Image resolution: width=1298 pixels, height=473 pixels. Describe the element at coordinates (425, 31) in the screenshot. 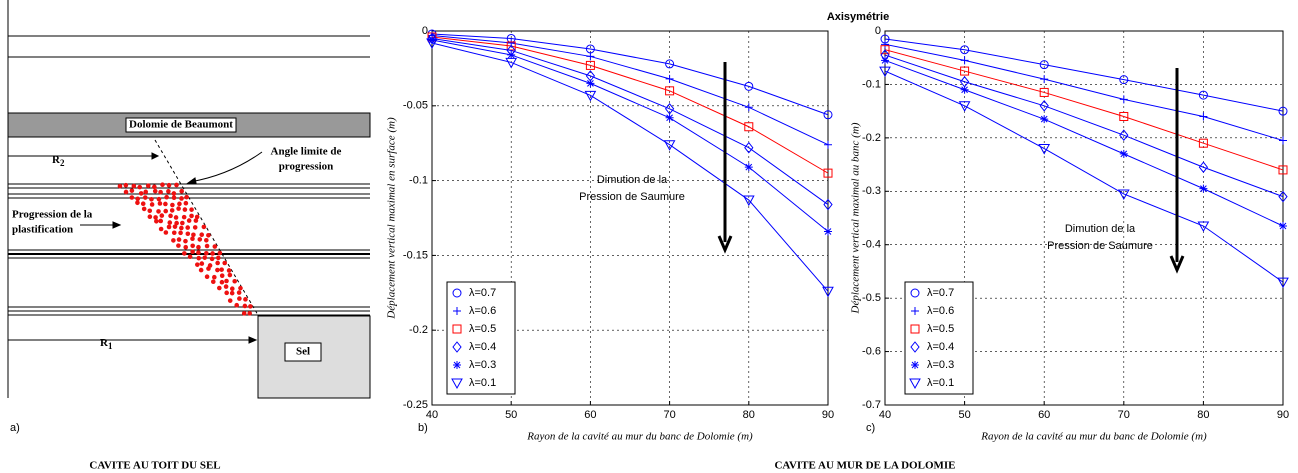

I see `y-tick-label: 0` at that location.